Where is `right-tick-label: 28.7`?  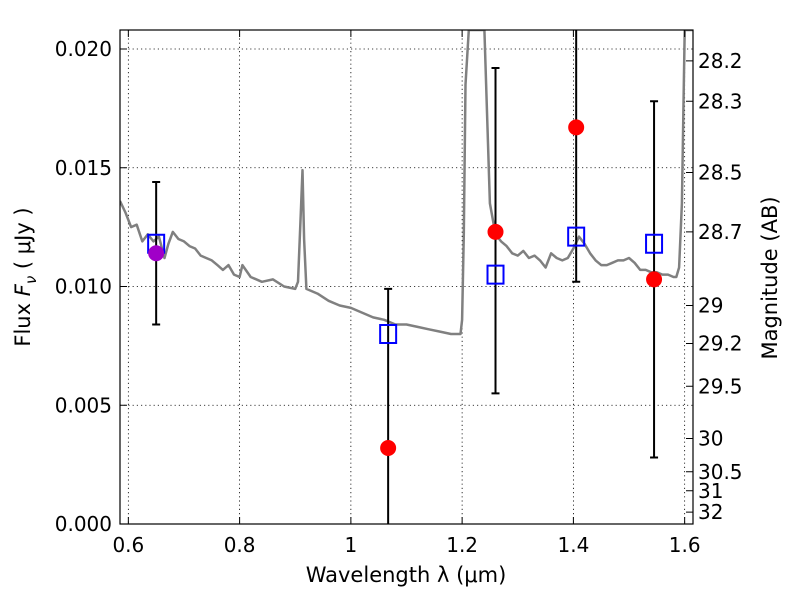
right-tick-label: 28.7 is located at coordinates (720, 232).